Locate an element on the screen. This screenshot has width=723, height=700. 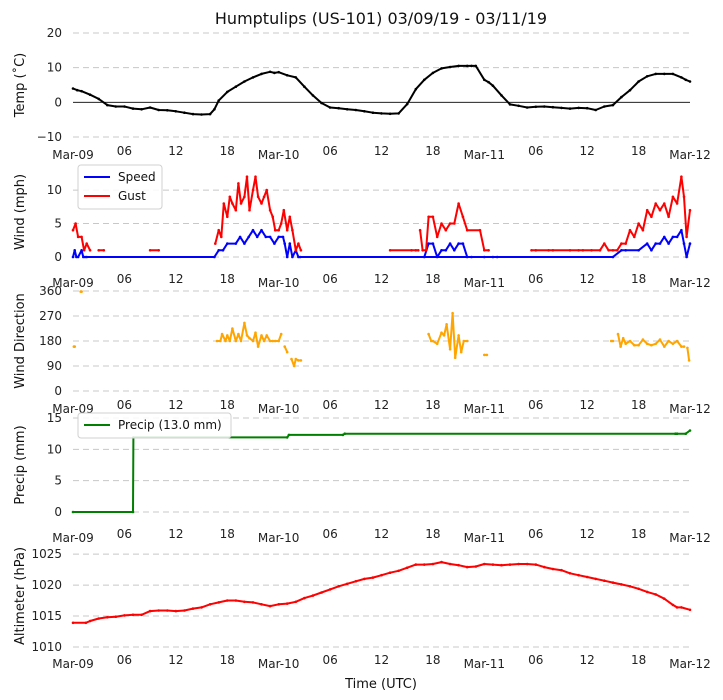
legend-label: Gust is located at coordinates (132, 196).